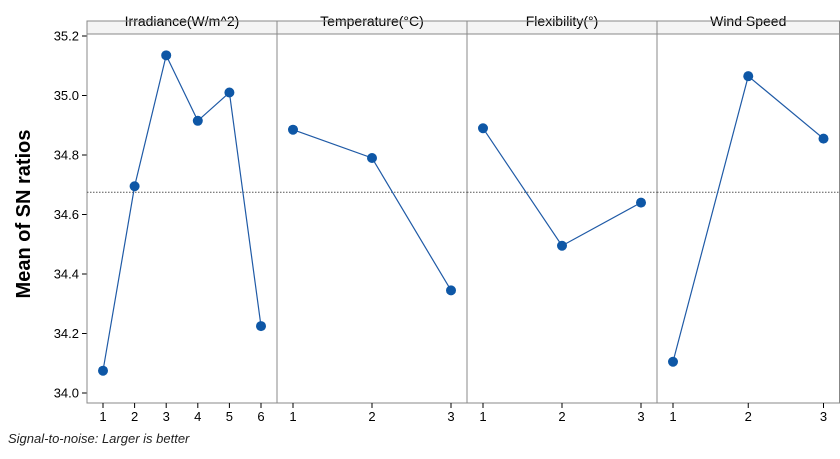  I want to click on y-tick-label: 34.6, so click(66, 214).